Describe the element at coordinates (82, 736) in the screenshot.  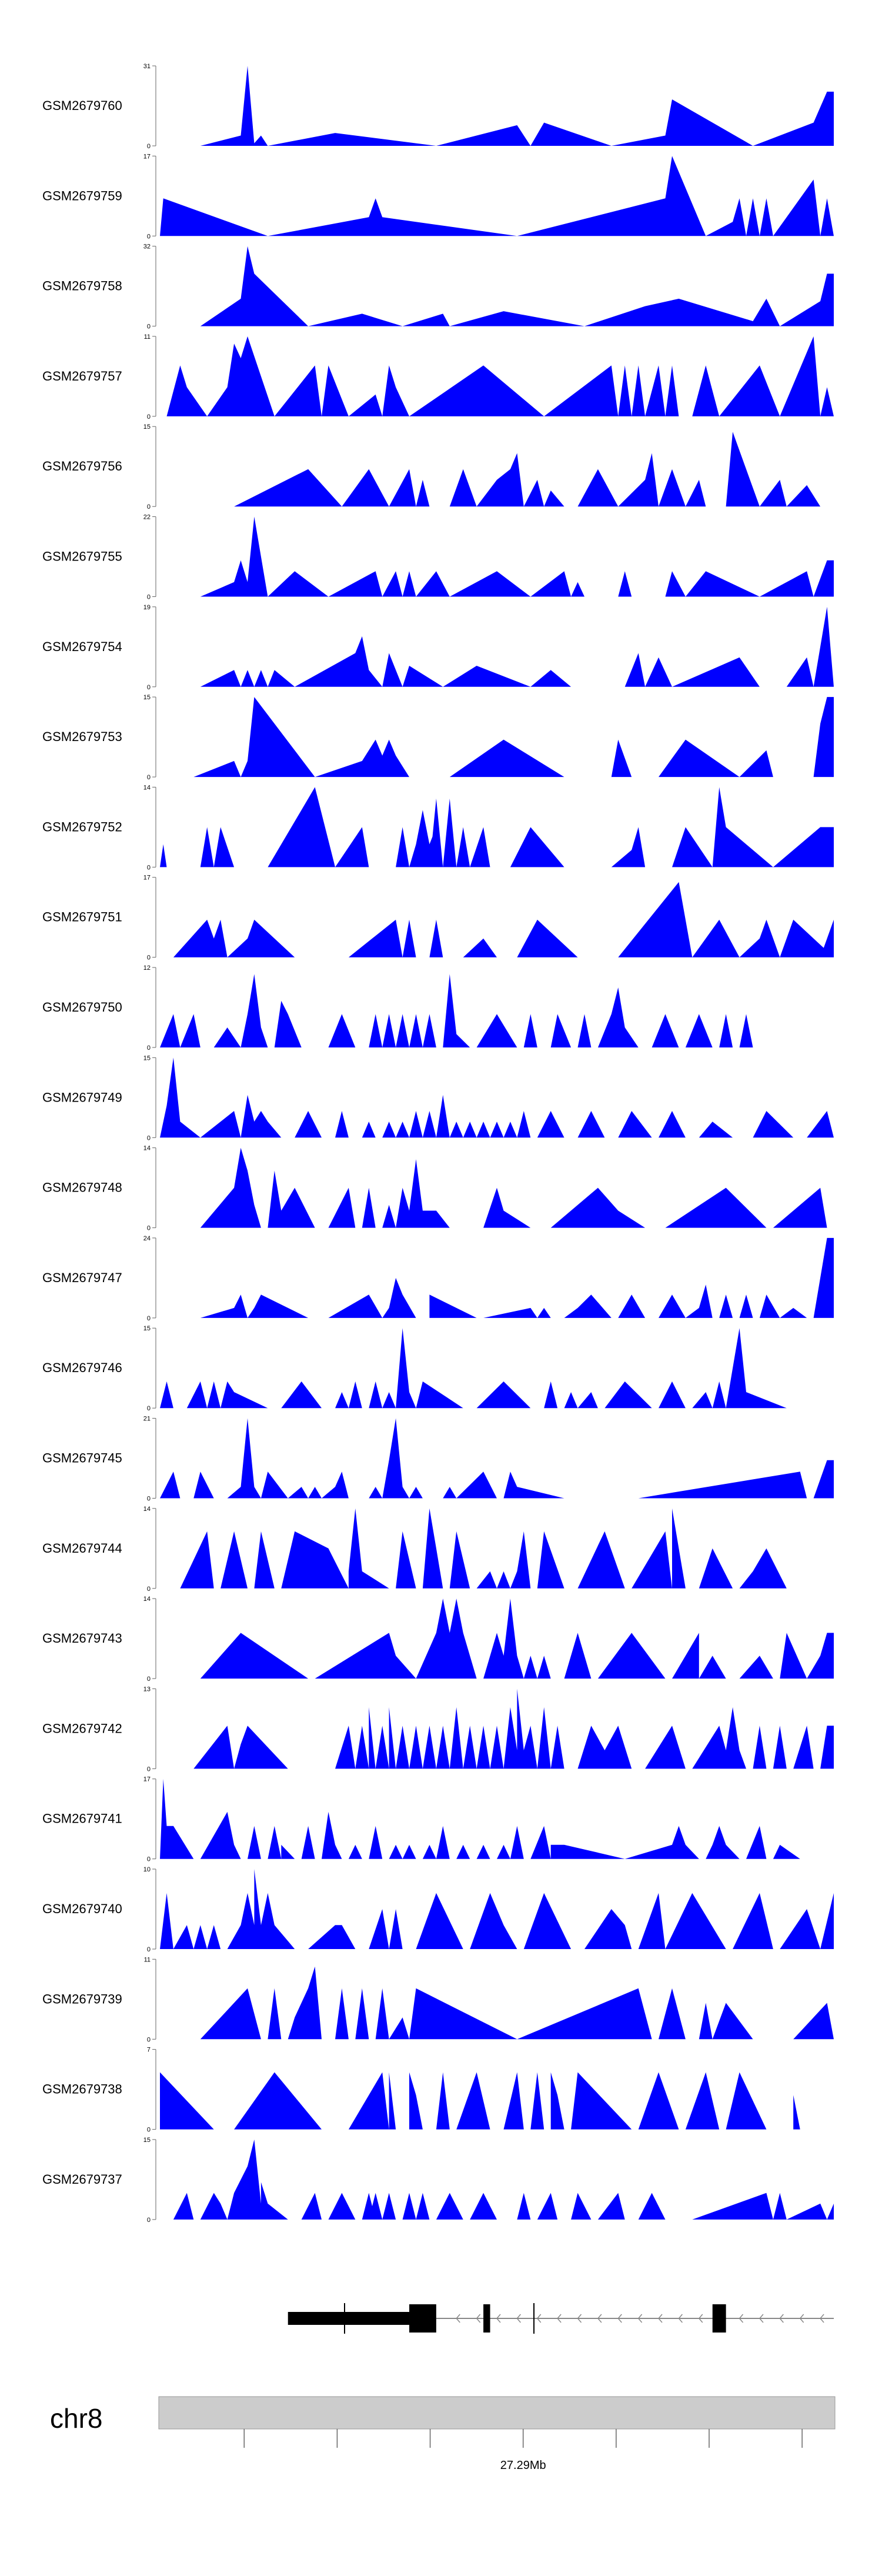
I see `track-label: GSM2679753` at that location.